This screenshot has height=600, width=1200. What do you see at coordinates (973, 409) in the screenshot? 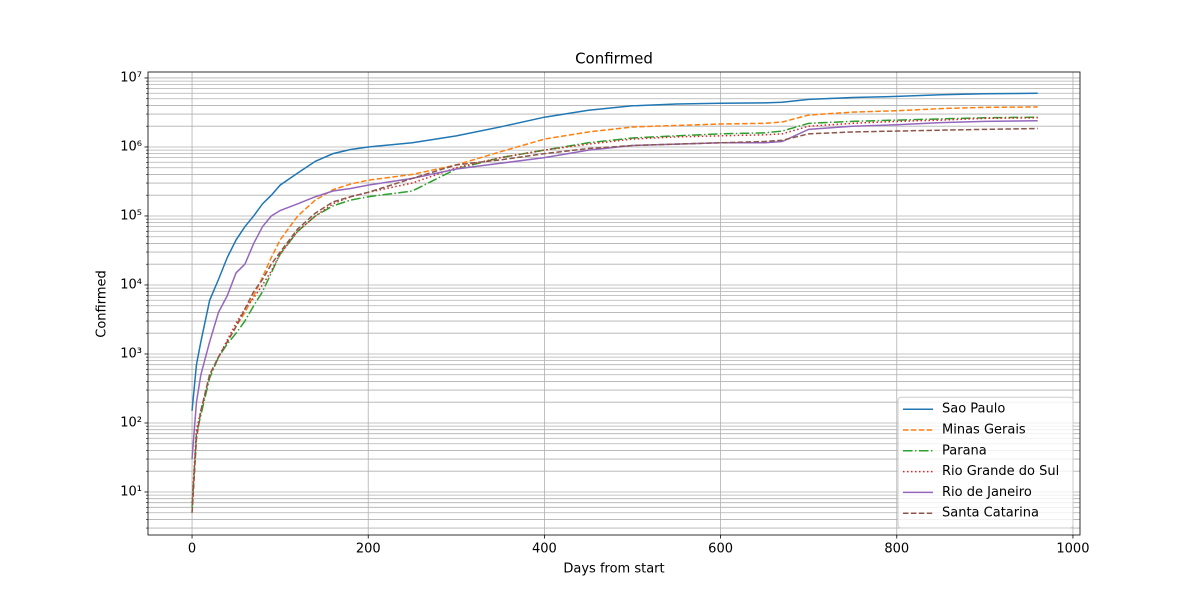
I see `legend-label: Sao Paulo` at bounding box center [973, 409].